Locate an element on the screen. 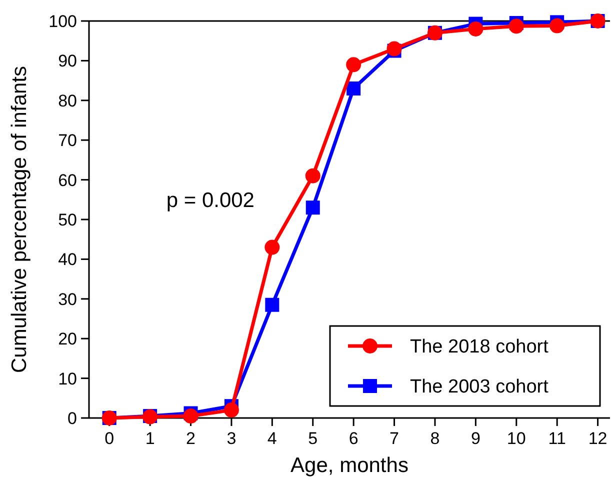 The image size is (611, 484). x-tick-label: 11 is located at coordinates (557, 438).